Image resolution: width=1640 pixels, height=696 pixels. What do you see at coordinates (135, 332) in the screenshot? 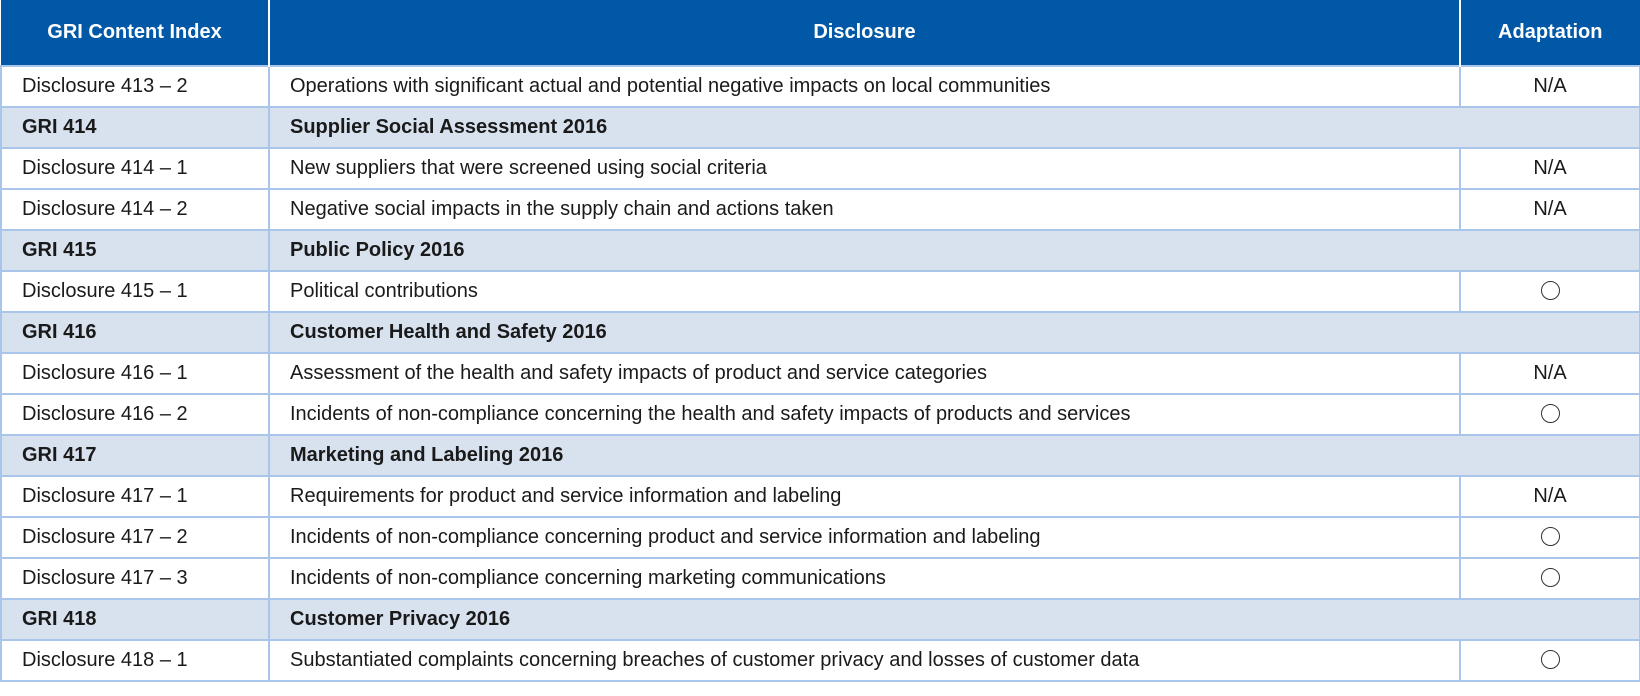
I see `section-code: GRI 416` at bounding box center [135, 332].